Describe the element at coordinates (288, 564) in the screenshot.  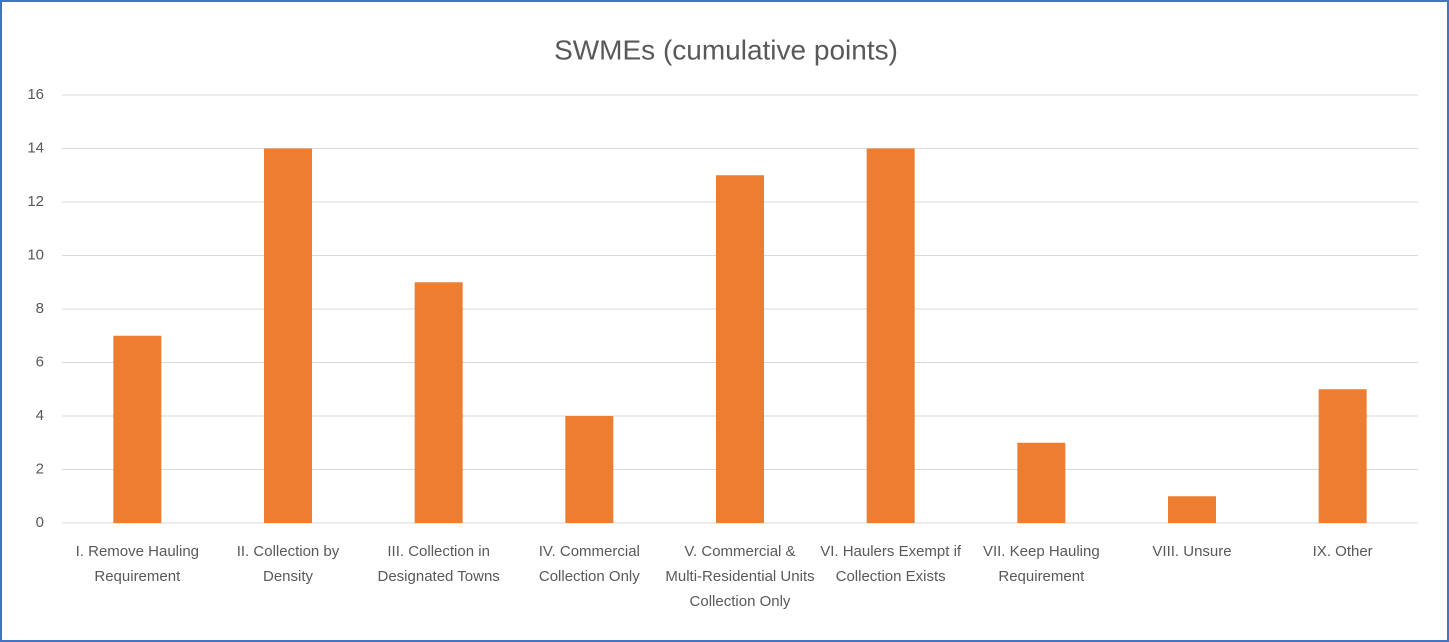
I see `x-tick-label: II. Collection by Density` at that location.